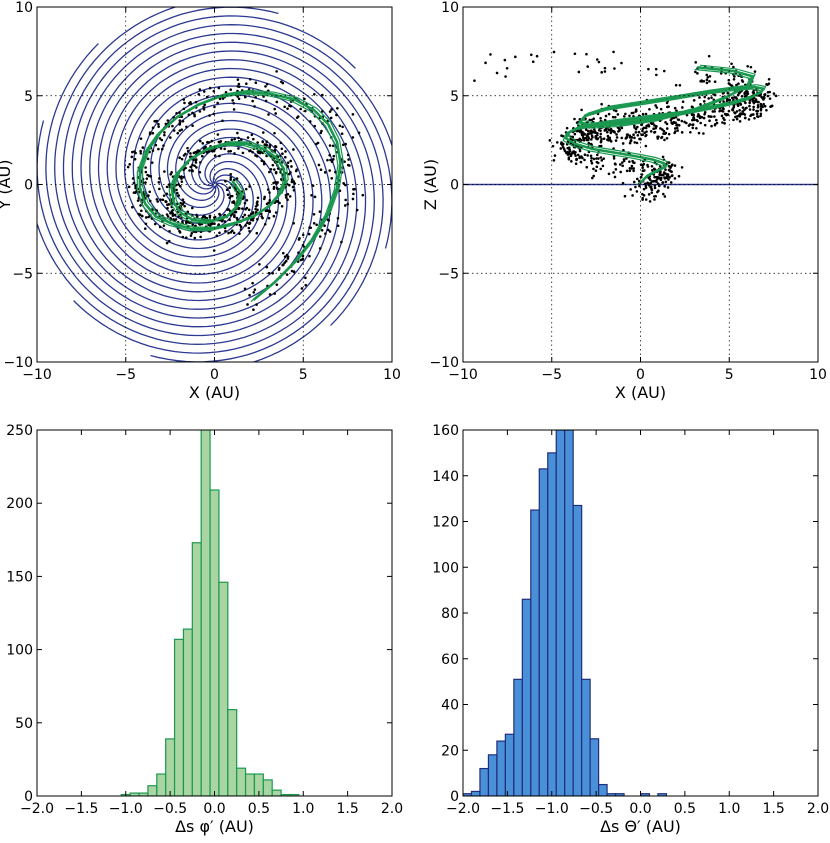 The image size is (830, 843). What do you see at coordinates (773, 809) in the screenshot?
I see `x-tick-label: 1.5` at bounding box center [773, 809].